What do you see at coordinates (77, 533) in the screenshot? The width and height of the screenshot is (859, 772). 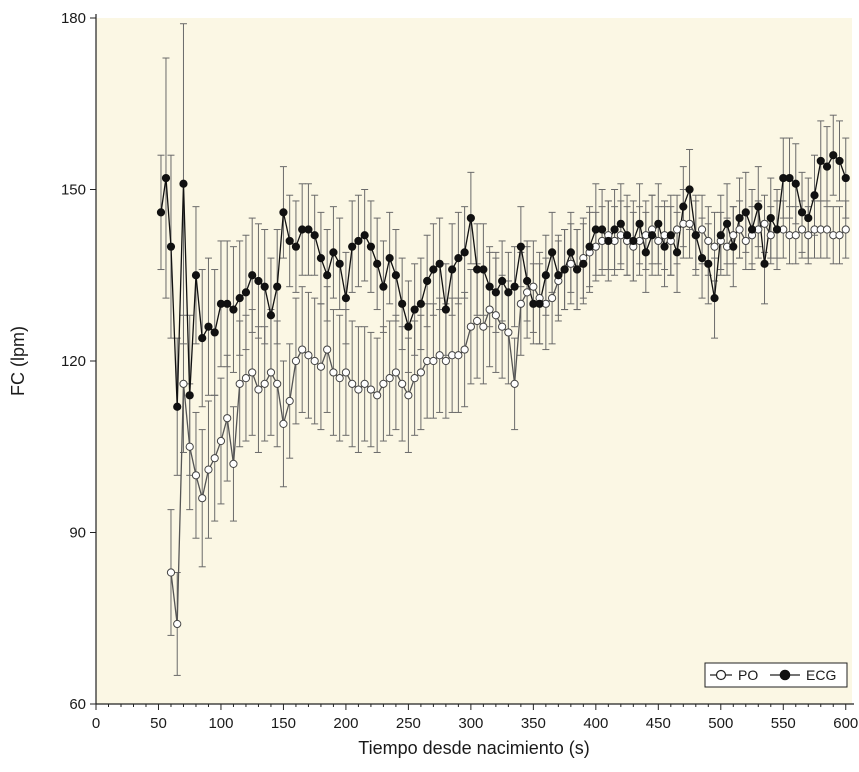 I see `y-tick-label: 90` at bounding box center [77, 533].